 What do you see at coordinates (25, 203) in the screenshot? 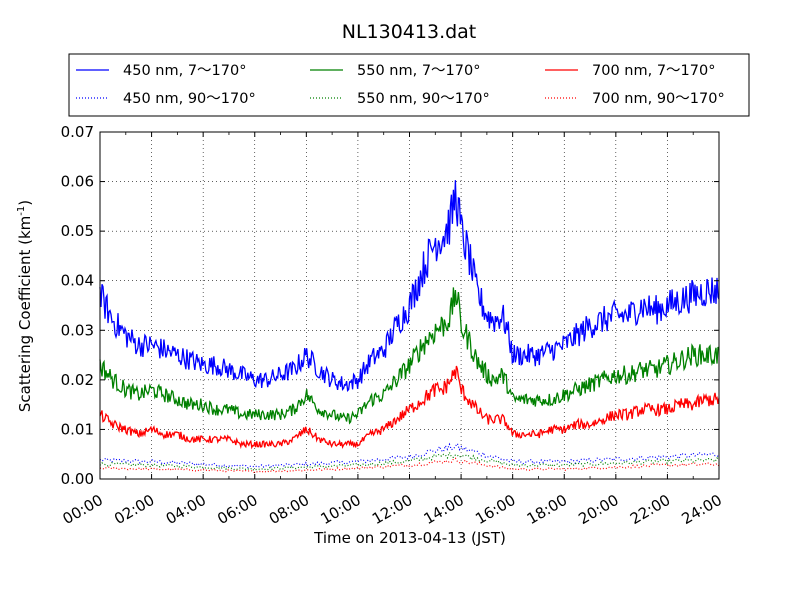
I see `y-axis-label-close: )` at bounding box center [25, 203].